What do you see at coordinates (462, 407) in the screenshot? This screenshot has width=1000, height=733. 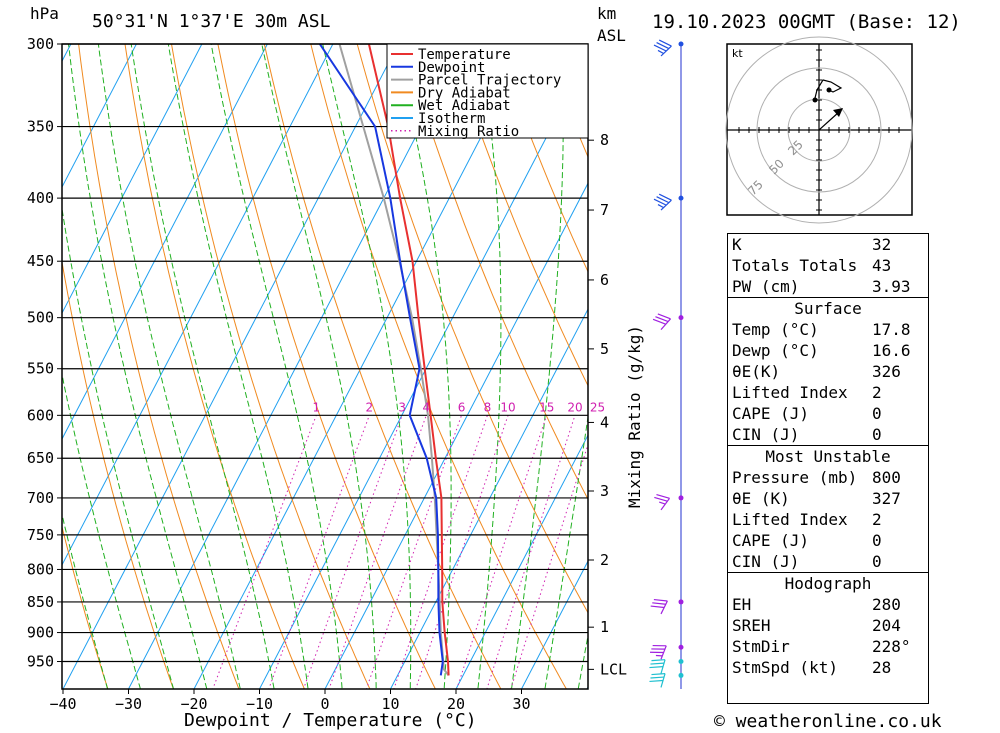 I see `mixing-ratio-label: 6` at bounding box center [462, 407].